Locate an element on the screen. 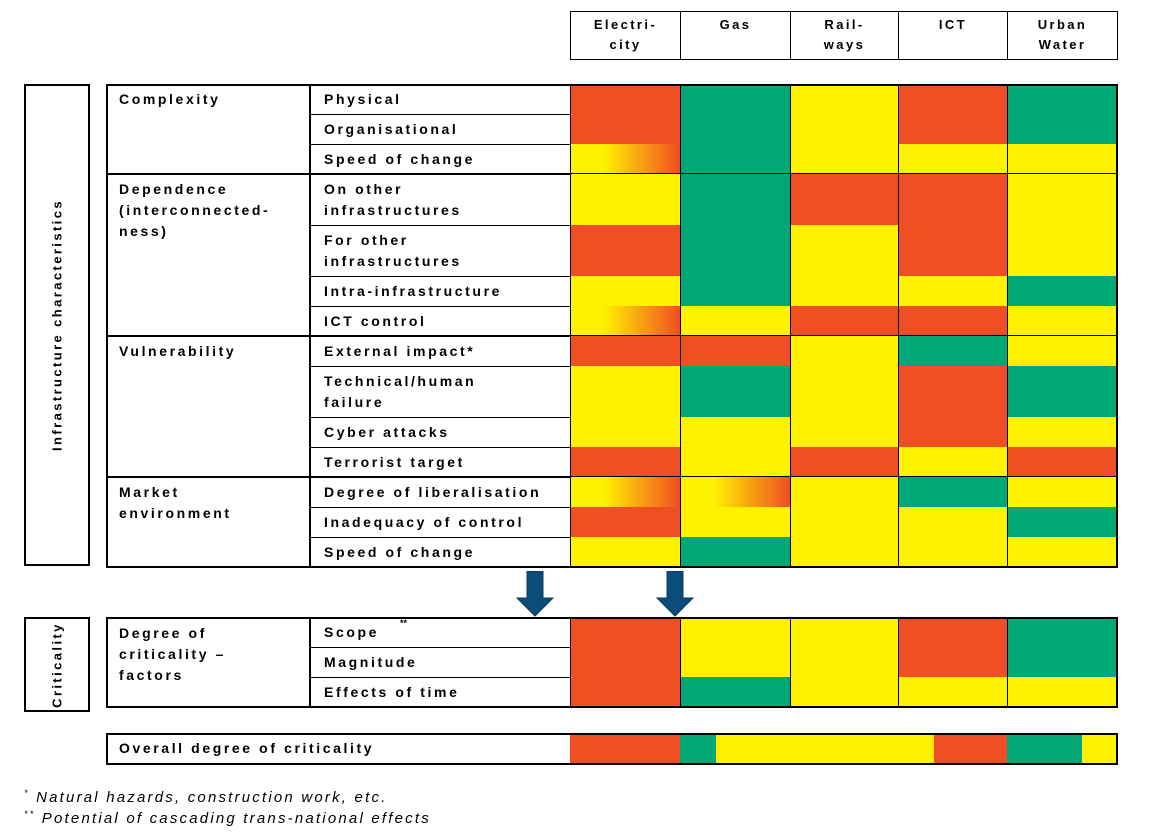  overall-row-border is located at coordinates (612, 749).